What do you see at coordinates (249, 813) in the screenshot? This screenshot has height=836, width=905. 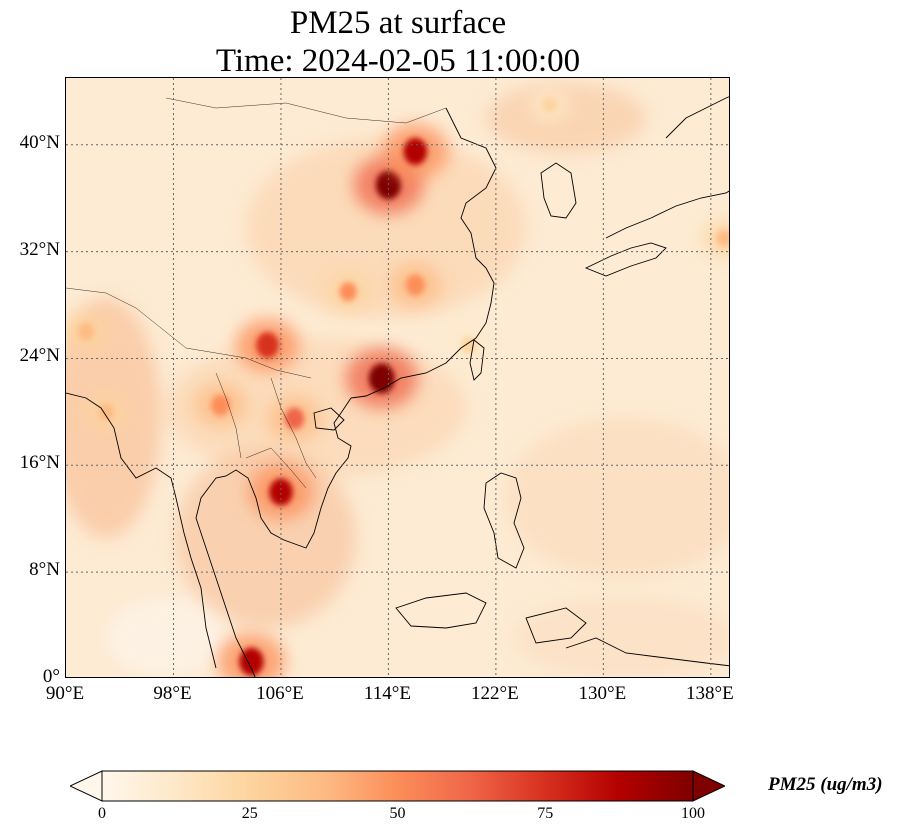 I see `colorbar-tick-label: 25` at bounding box center [249, 813].